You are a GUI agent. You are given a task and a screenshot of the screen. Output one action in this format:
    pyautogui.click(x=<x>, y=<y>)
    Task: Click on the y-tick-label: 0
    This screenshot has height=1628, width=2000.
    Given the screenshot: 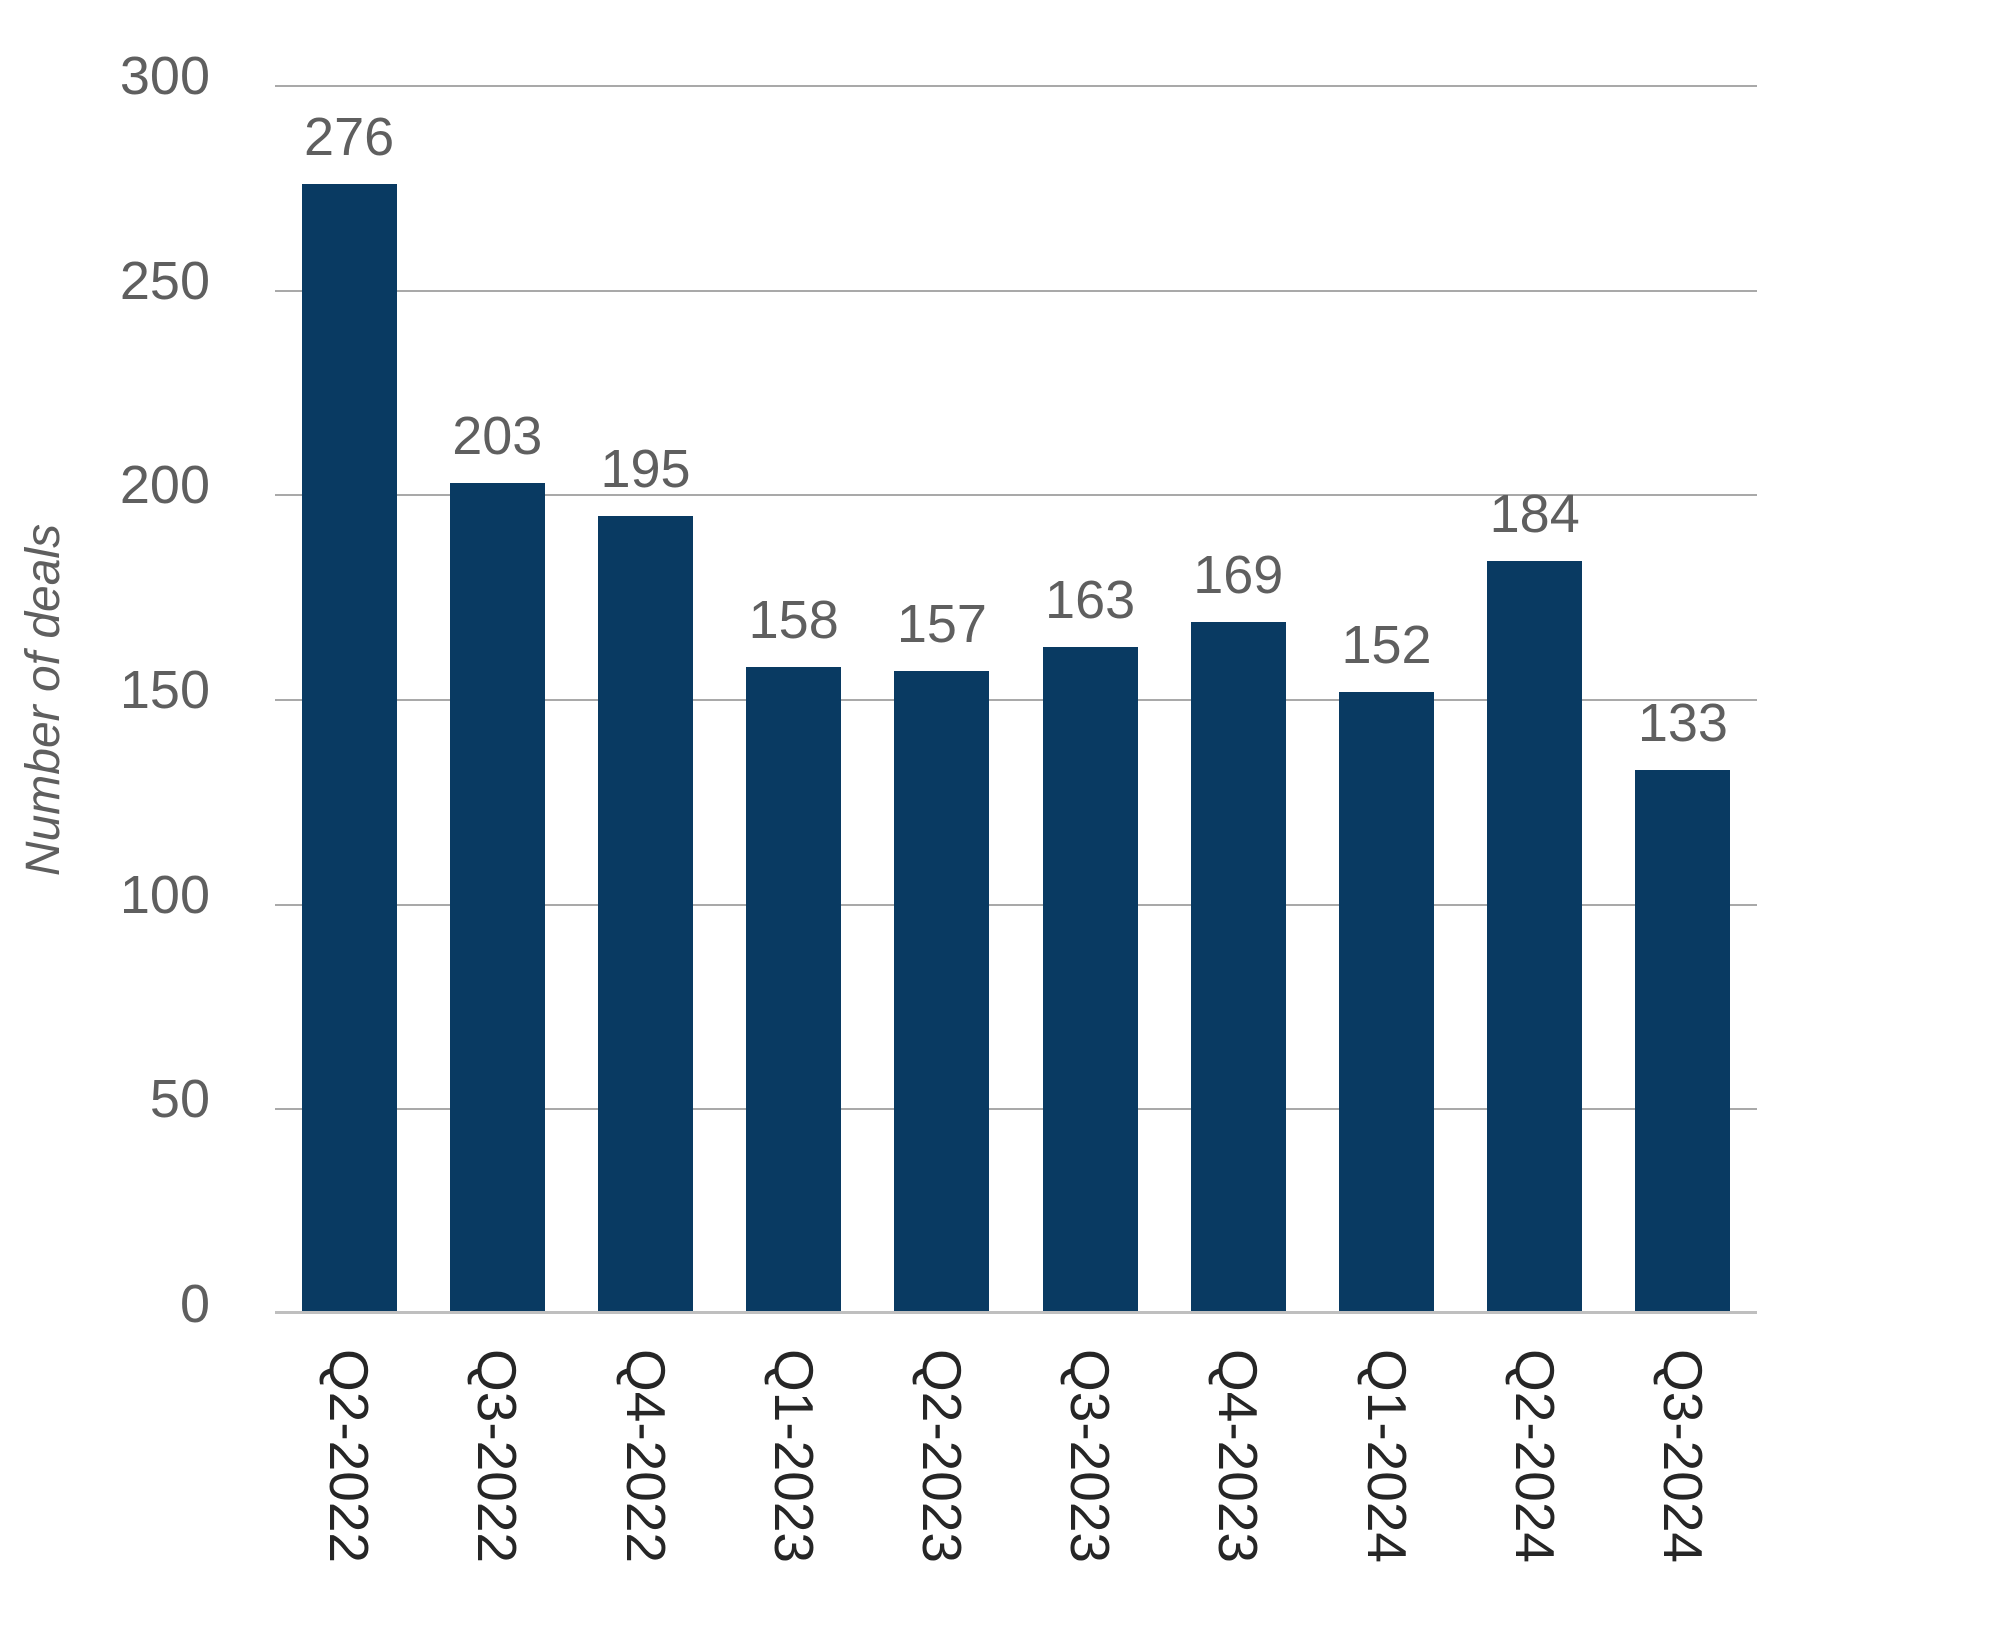 What is the action you would take?
    pyautogui.click(x=194, y=1304)
    